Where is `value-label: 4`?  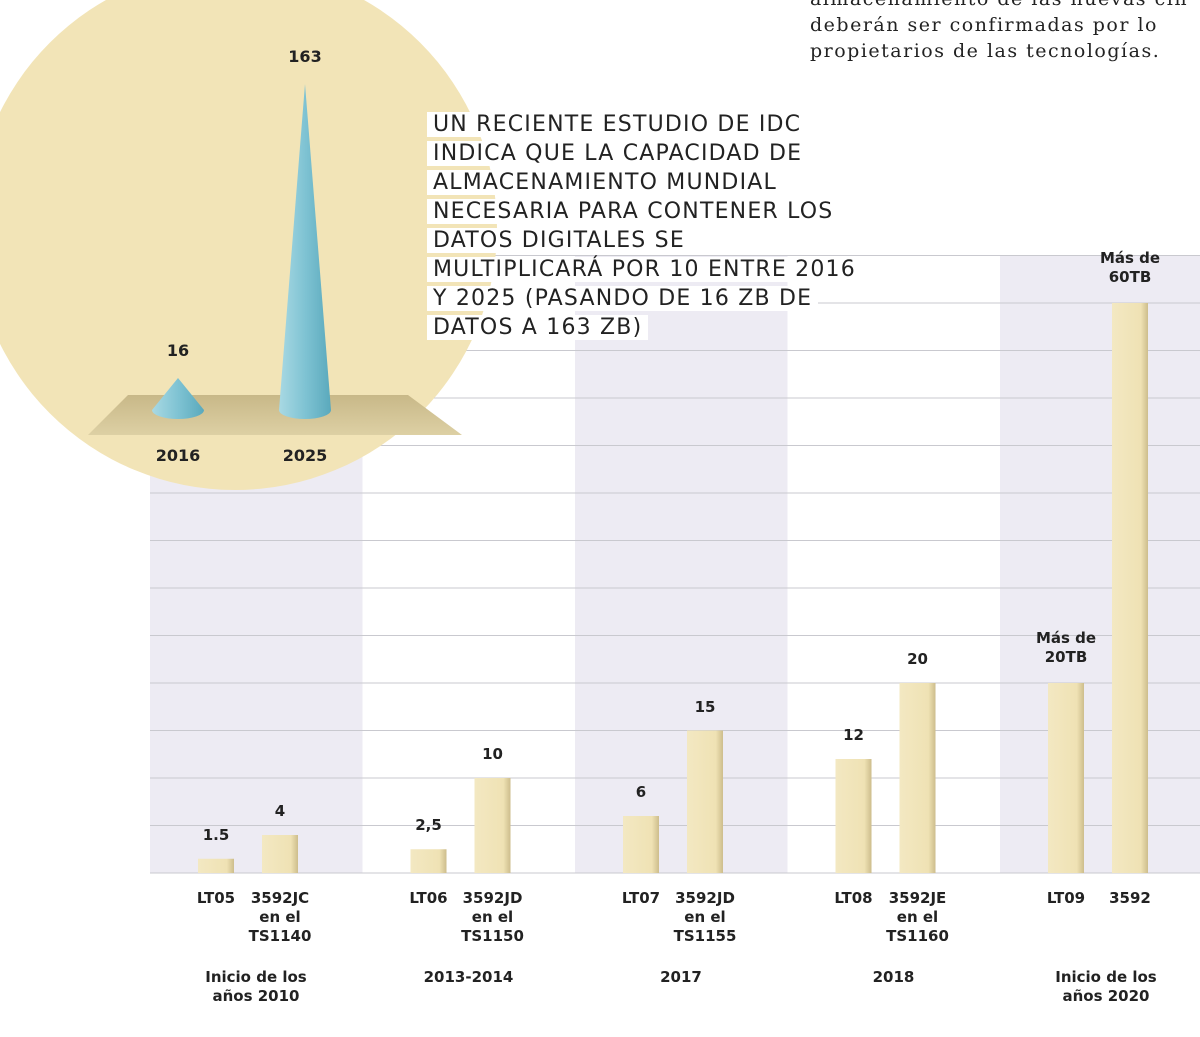
value-label: 4 is located at coordinates (280, 811).